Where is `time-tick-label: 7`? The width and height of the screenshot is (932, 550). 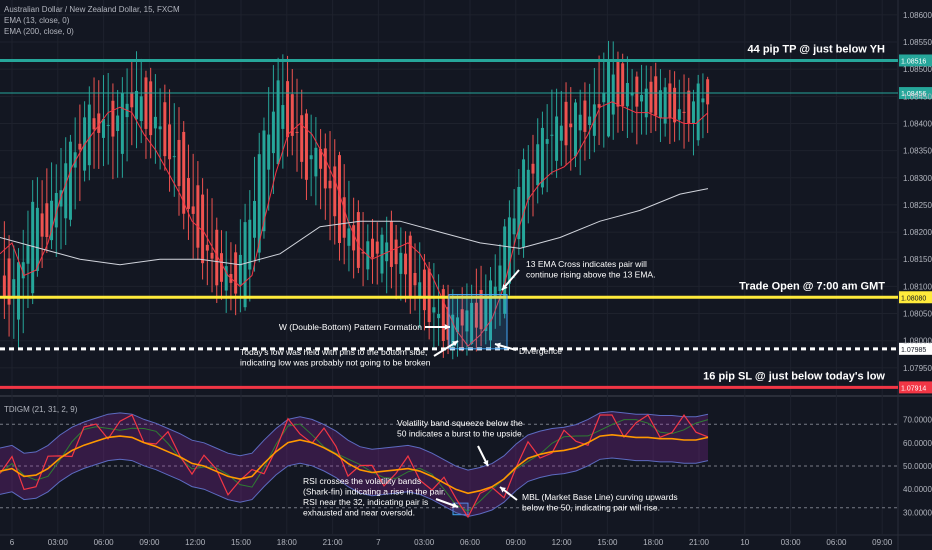
time-tick-label: 7 is located at coordinates (378, 542).